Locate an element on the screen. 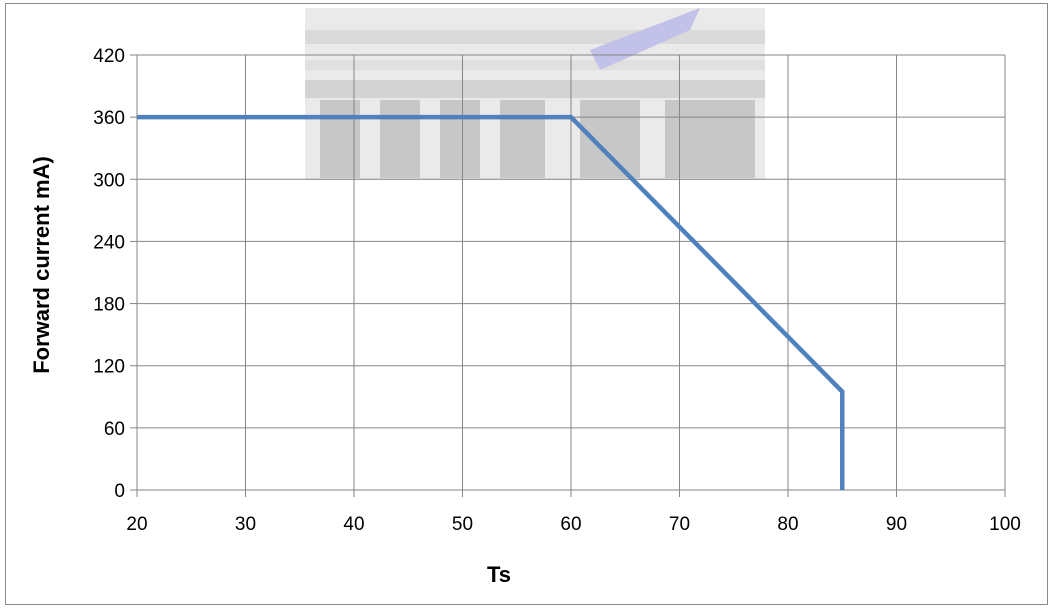  x-tick-label: 30 is located at coordinates (245, 524).